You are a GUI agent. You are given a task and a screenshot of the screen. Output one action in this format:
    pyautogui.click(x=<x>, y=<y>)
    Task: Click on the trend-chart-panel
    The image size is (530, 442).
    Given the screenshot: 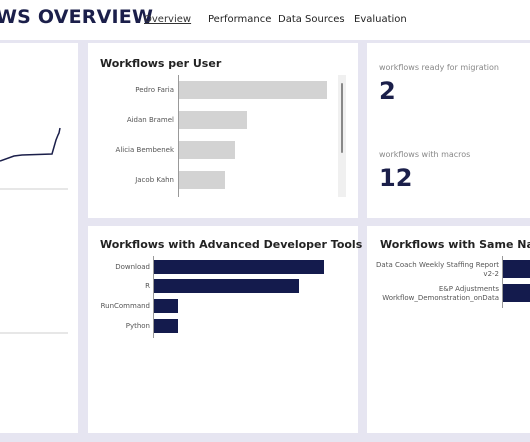 What is the action you would take?
    pyautogui.click(x=39, y=238)
    